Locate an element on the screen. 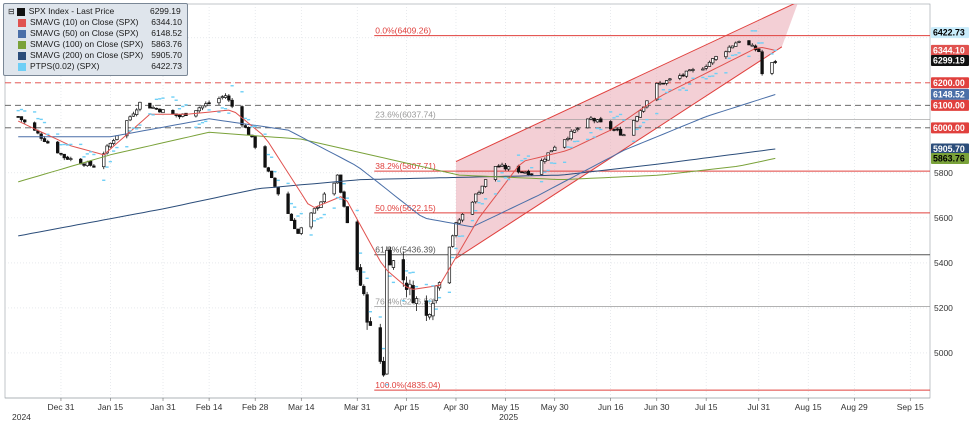 This screenshot has height=423, width=970. legend-item-2: SMAVG (50) on Close (SPX) 6148.52 is located at coordinates (95, 33).